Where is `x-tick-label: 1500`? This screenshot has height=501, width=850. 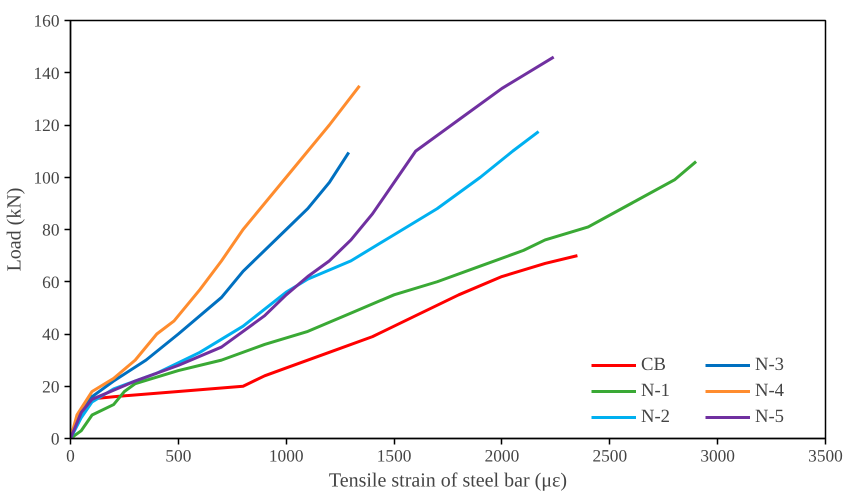 x-tick-label: 1500 is located at coordinates (394, 456).